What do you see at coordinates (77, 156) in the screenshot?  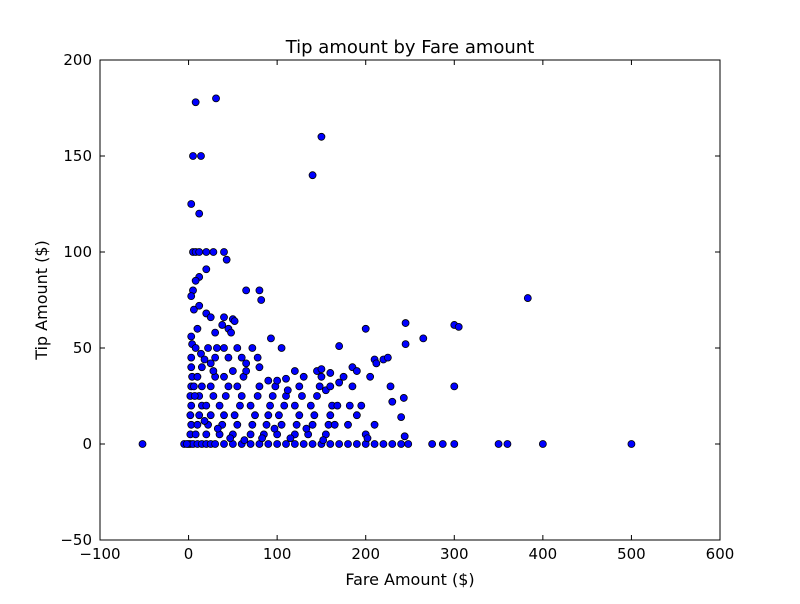 I see `y-tick-label: 150` at bounding box center [77, 156].